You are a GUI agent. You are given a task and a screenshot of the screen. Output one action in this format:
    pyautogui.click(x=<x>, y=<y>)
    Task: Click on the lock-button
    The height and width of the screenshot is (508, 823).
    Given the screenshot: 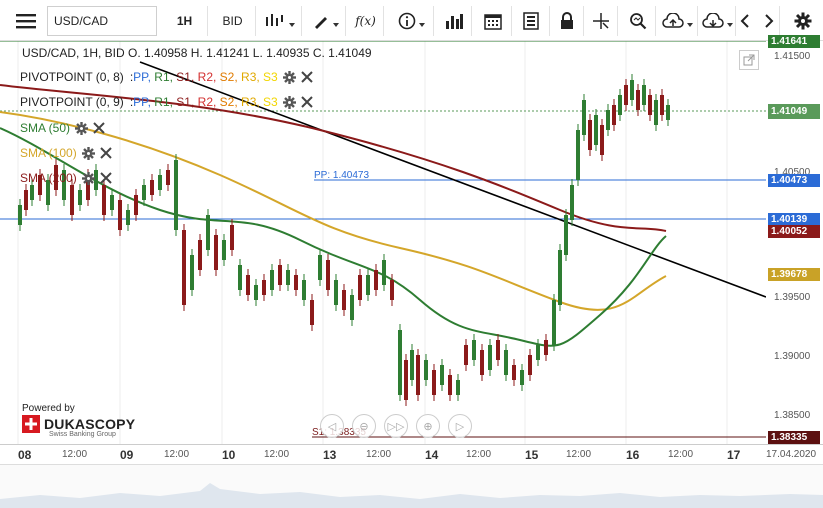 What is the action you would take?
    pyautogui.click(x=567, y=21)
    